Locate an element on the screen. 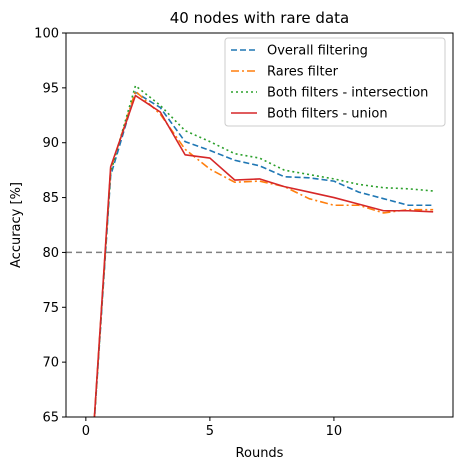 The height and width of the screenshot is (470, 463). legend-label-4: Both filters - union is located at coordinates (327, 114).